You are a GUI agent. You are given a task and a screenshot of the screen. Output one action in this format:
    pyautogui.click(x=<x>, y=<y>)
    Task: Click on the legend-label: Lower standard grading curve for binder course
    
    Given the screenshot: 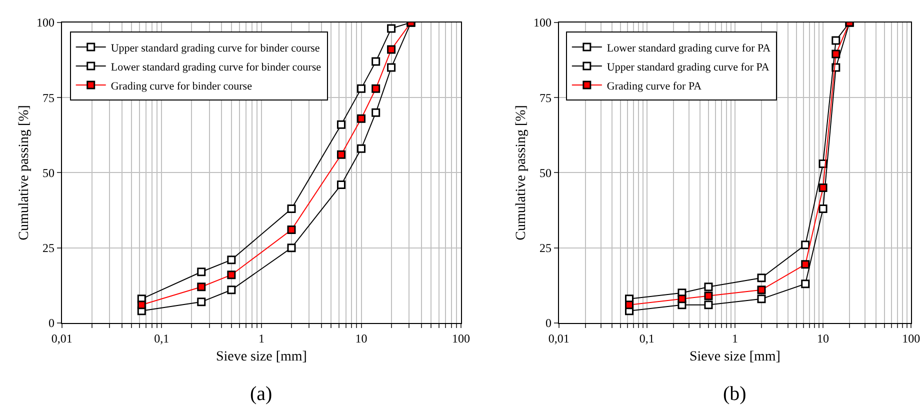 What is the action you would take?
    pyautogui.click(x=216, y=67)
    